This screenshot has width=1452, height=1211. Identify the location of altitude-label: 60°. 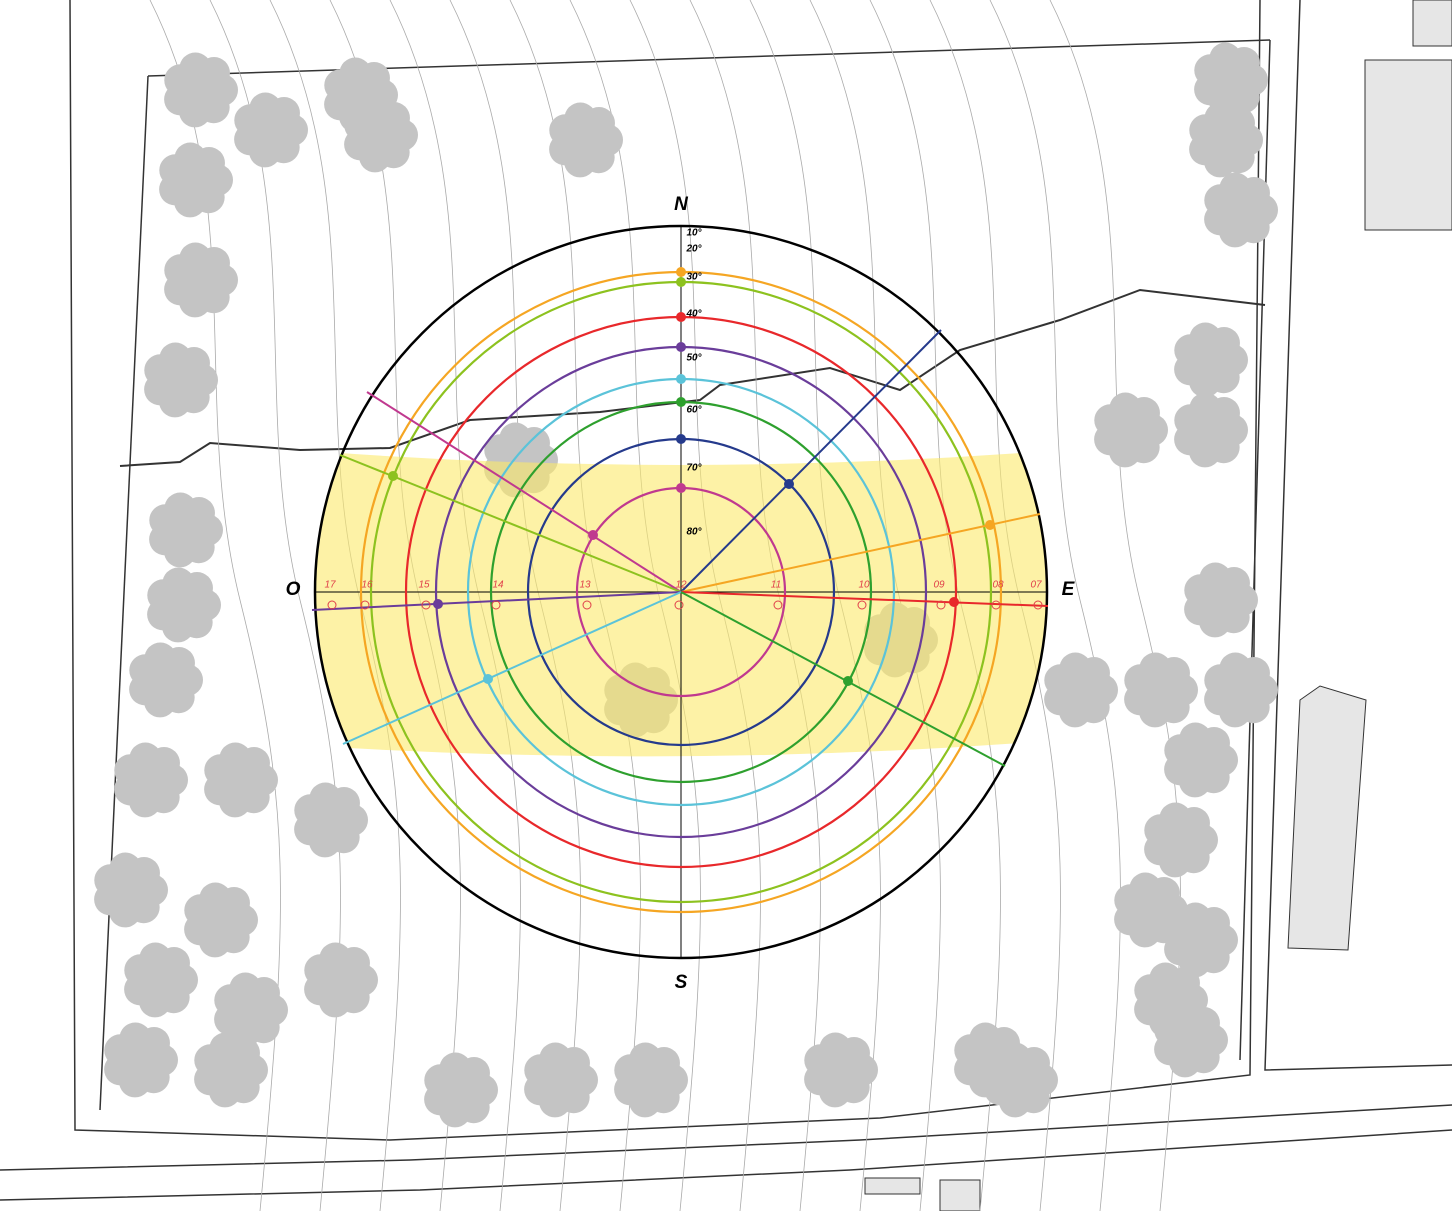
(694, 410).